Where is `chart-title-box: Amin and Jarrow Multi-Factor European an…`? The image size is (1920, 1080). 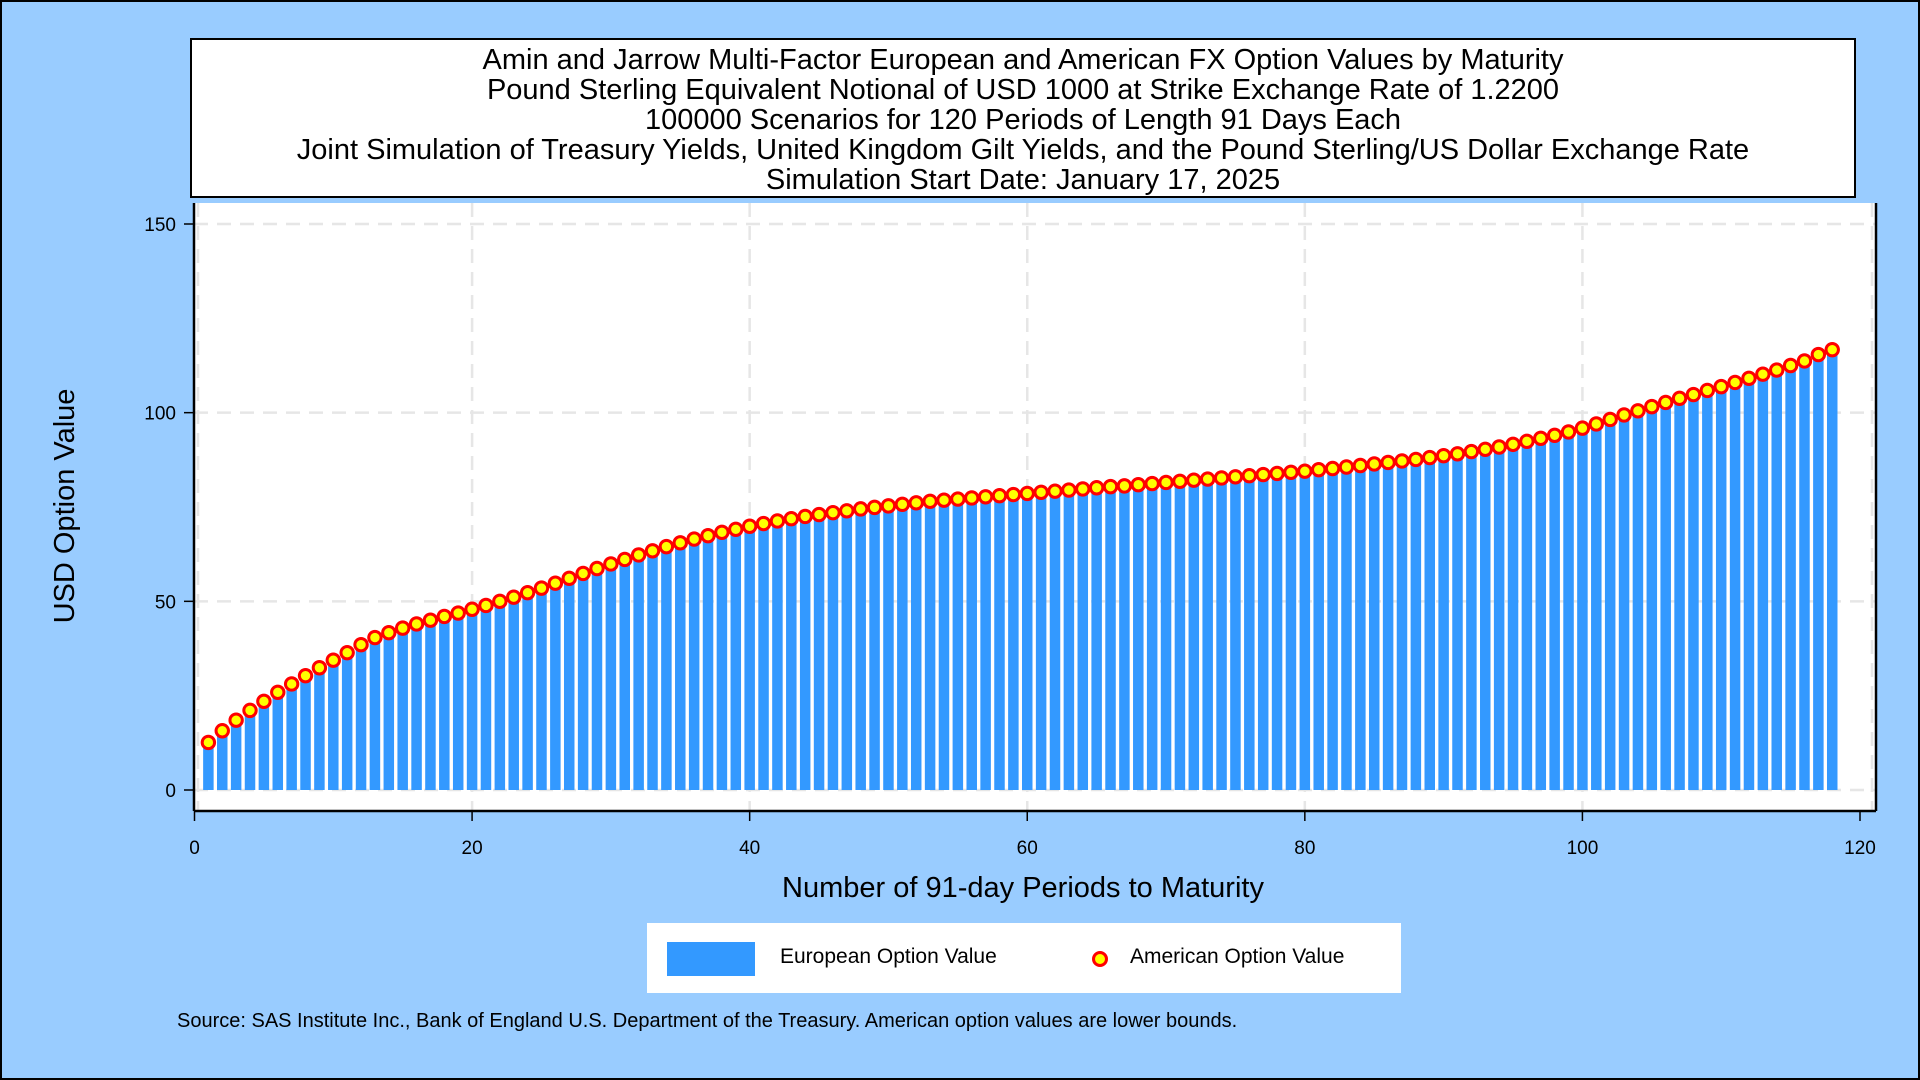 chart-title-box: Amin and Jarrow Multi-Factor European an… is located at coordinates (1023, 118).